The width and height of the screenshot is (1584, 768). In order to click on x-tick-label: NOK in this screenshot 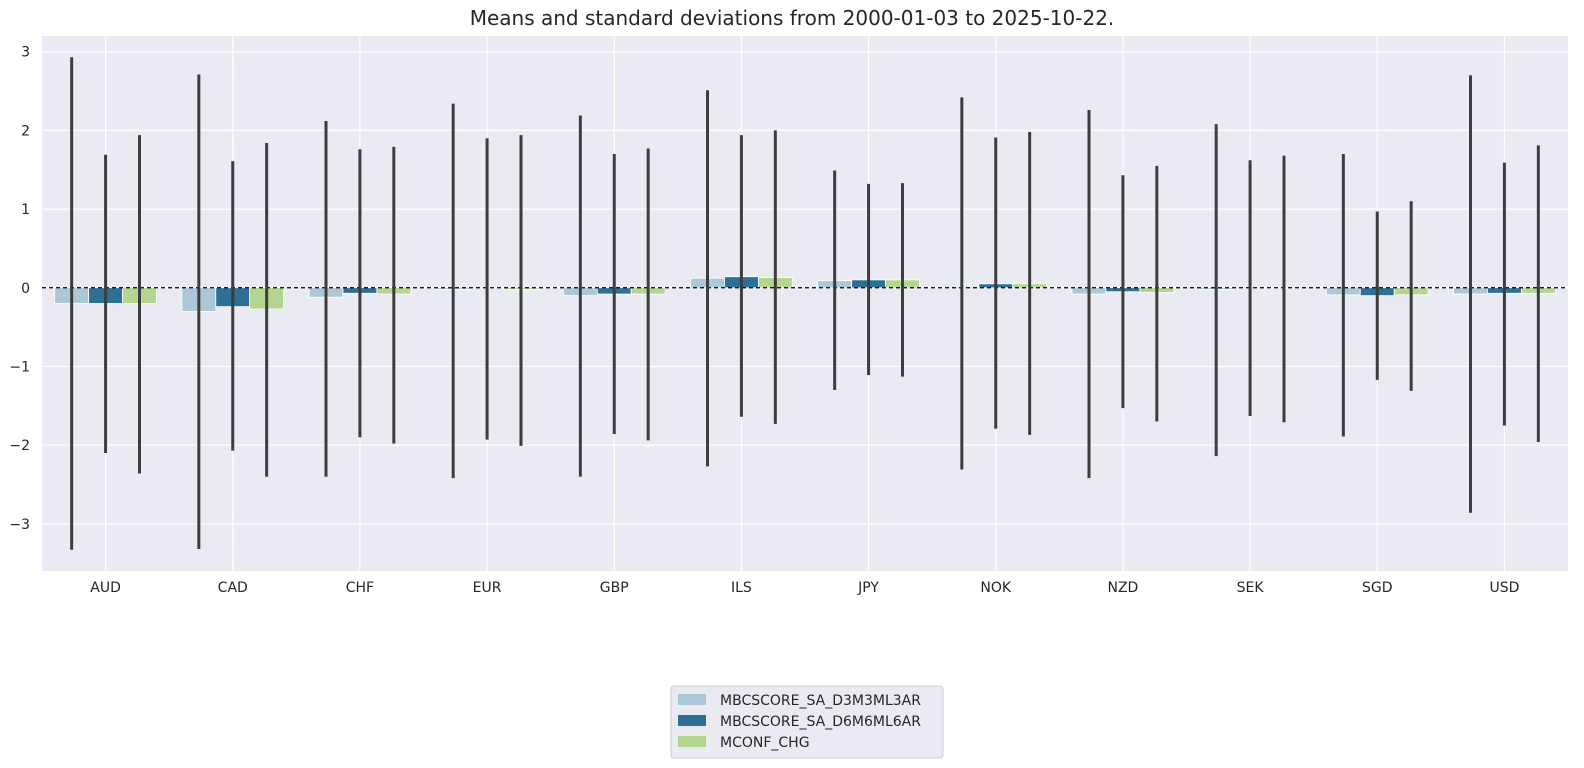, I will do `click(995, 588)`.